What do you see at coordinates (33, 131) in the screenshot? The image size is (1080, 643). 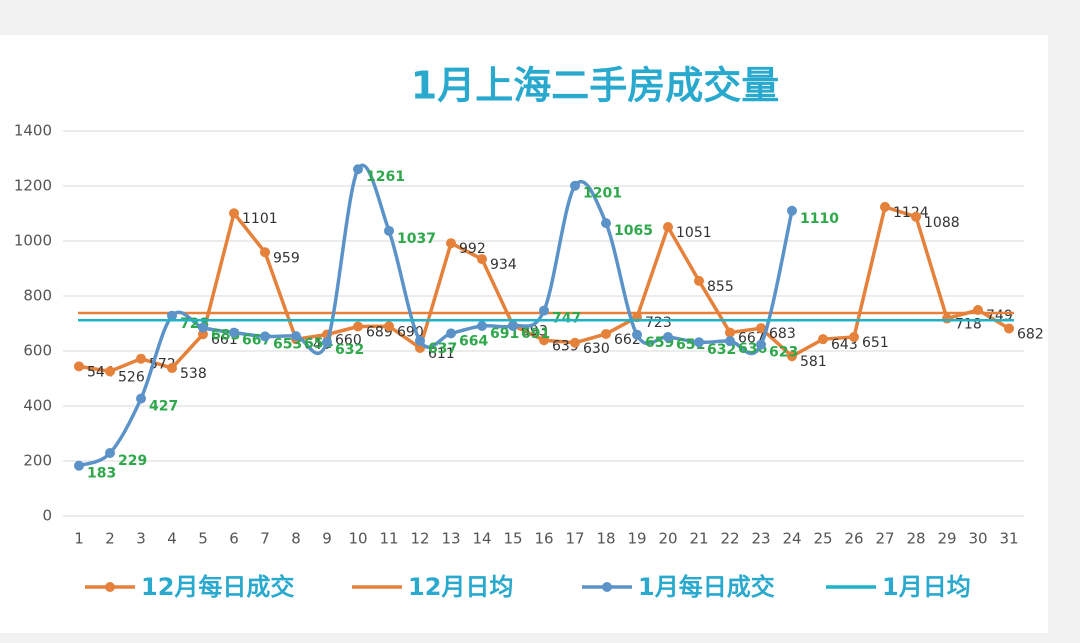 I see `y-tick-label: 1400` at bounding box center [33, 131].